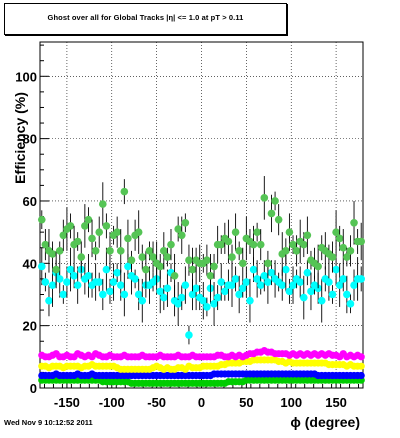 The image size is (400, 438). Describe the element at coordinates (156, 402) in the screenshot. I see `x-tick-label: -50` at that location.